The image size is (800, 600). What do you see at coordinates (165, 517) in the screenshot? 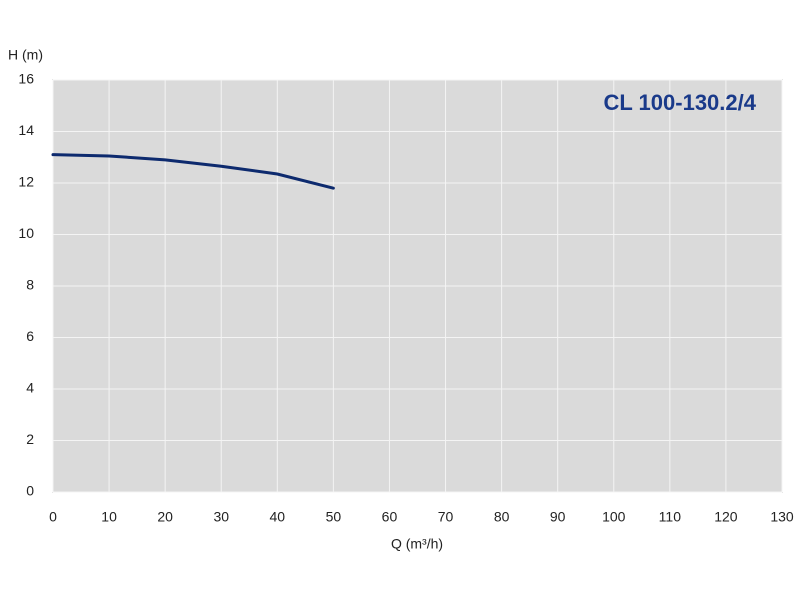
I see `x-tick-label: 20` at bounding box center [165, 517].